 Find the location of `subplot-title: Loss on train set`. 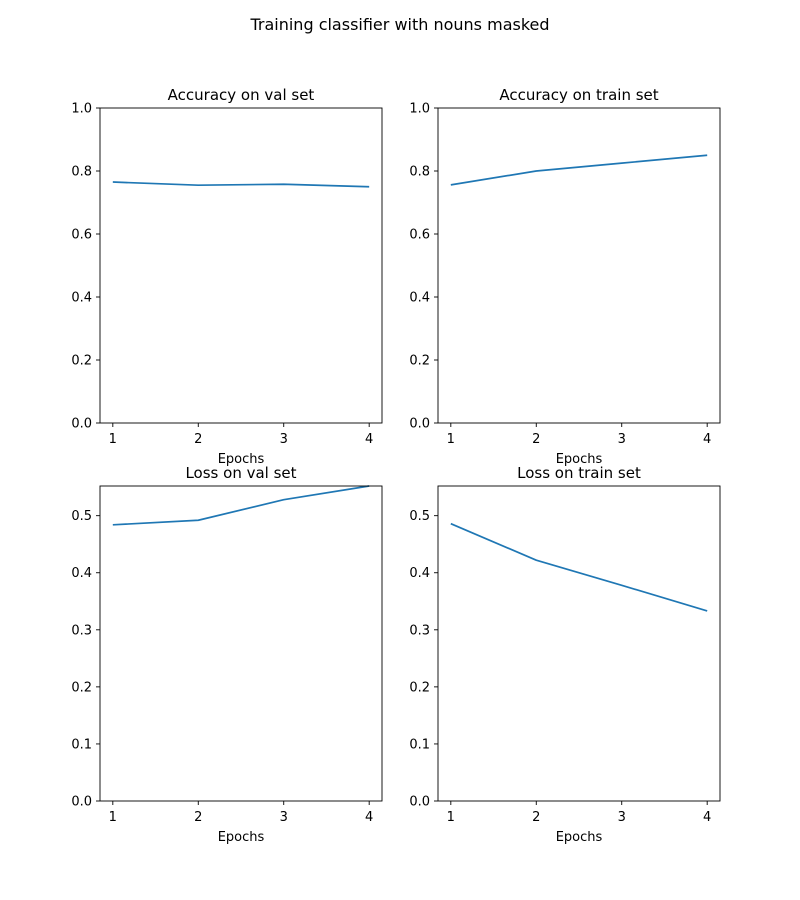

subplot-title: Loss on train set is located at coordinates (579, 473).